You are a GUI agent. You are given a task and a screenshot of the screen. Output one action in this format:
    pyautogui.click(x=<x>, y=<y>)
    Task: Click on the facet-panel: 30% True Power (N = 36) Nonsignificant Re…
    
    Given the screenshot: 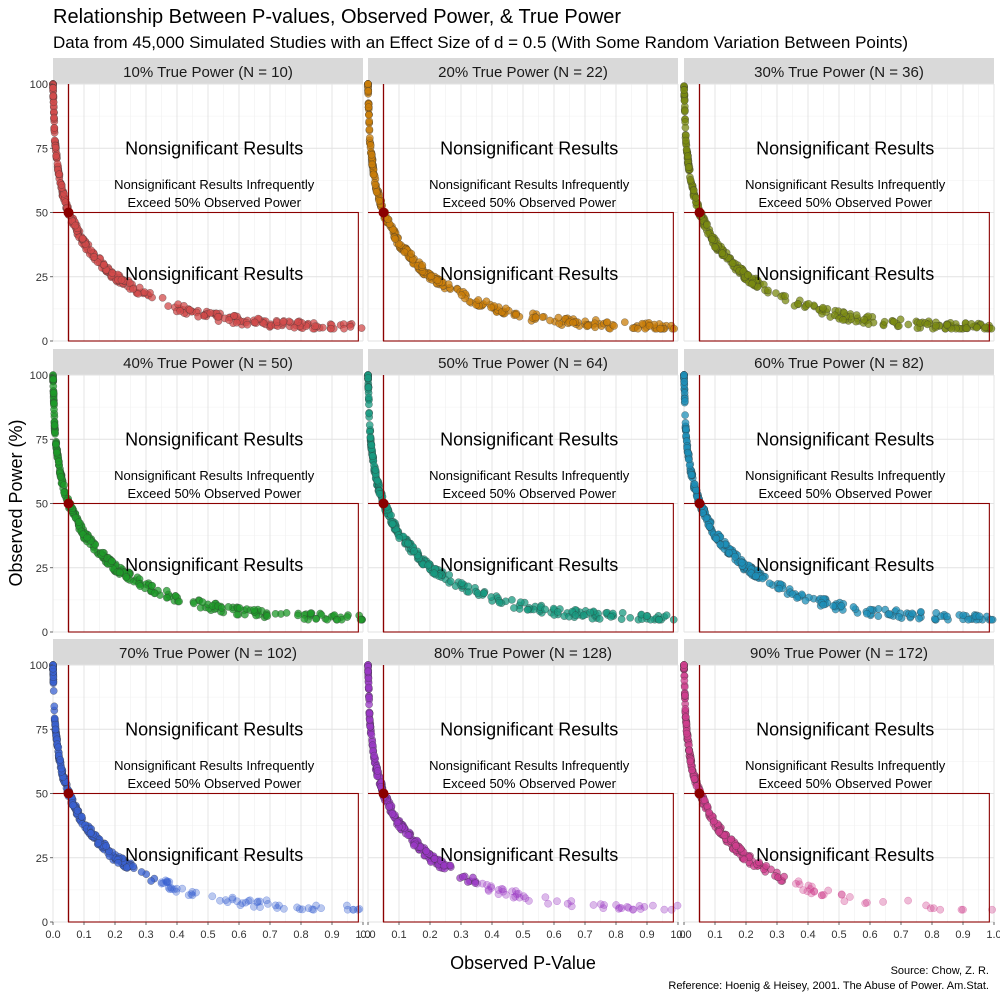 What is the action you would take?
    pyautogui.click(x=838, y=200)
    